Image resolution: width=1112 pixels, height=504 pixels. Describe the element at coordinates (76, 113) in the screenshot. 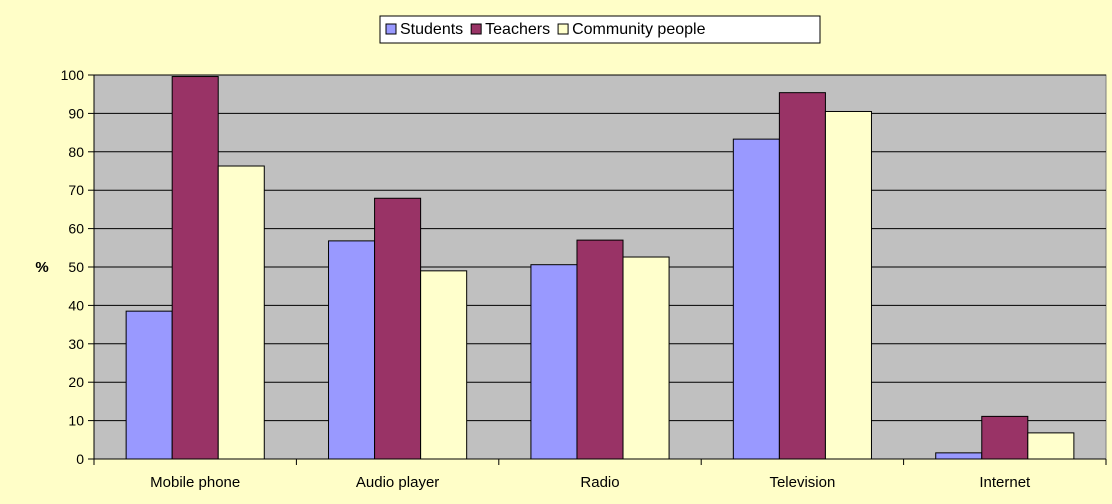

I see `y-tick-label: 90` at that location.